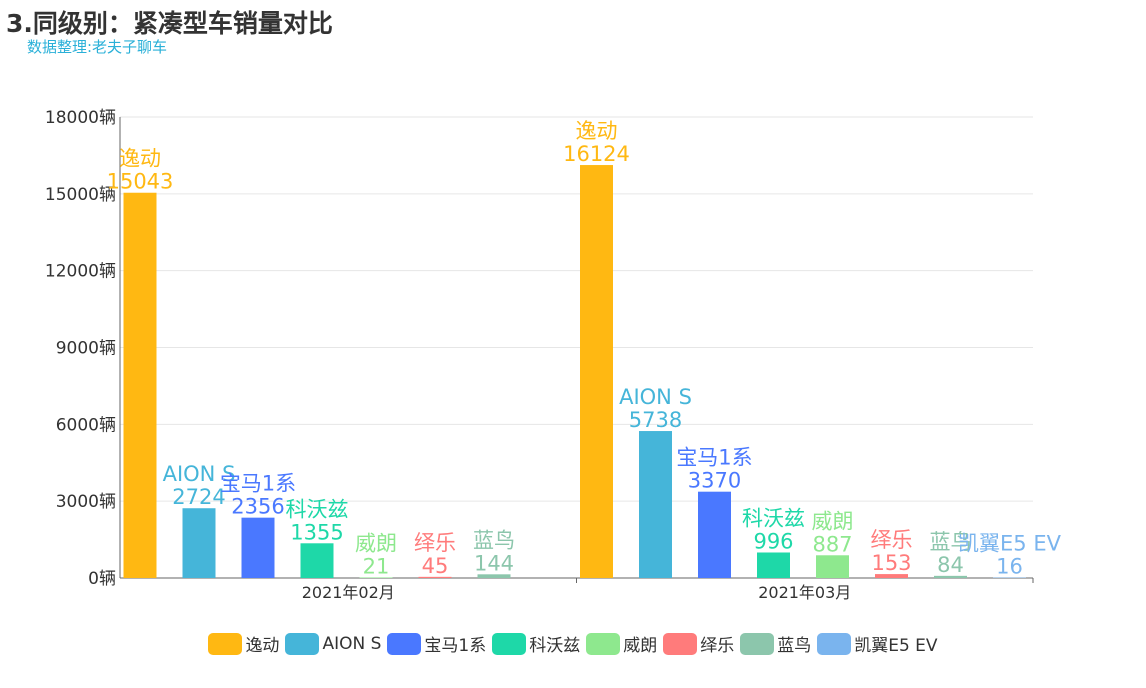 This screenshot has height=688, width=1146. Describe the element at coordinates (376, 566) in the screenshot. I see `data-label: 21` at that location.